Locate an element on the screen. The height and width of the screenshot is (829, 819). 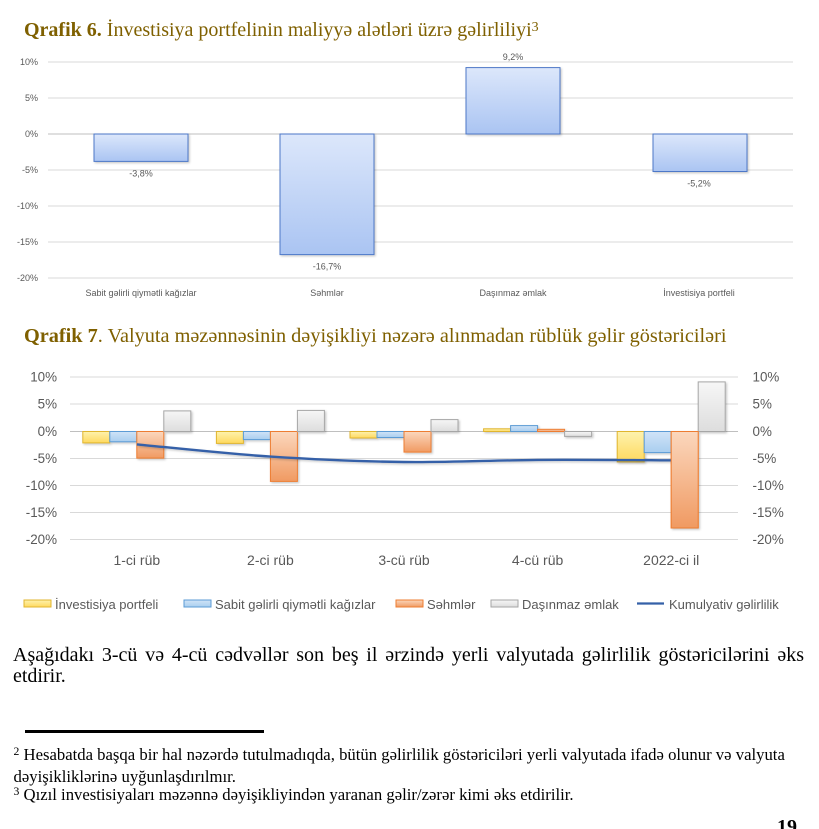
svg-text: 2022-ci il is located at coordinates (671, 560).